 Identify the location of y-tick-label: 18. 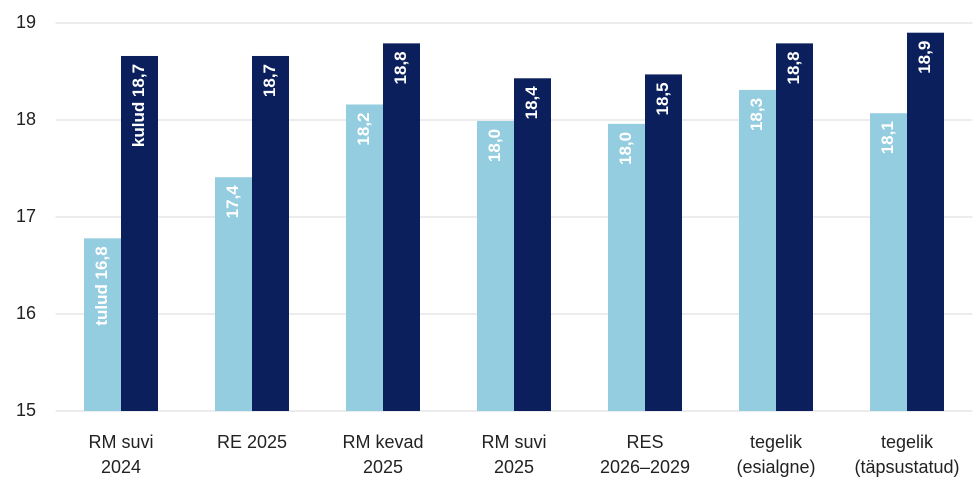
(26, 119).